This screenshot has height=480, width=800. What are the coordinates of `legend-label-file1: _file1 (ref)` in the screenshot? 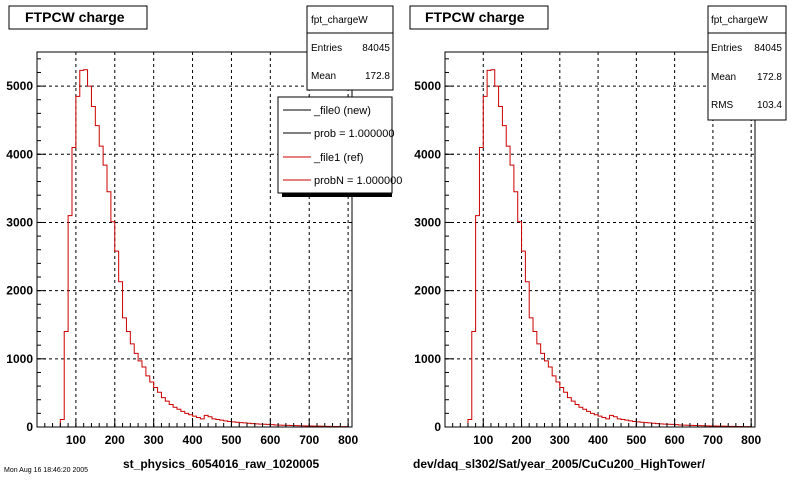 It's located at (338, 158).